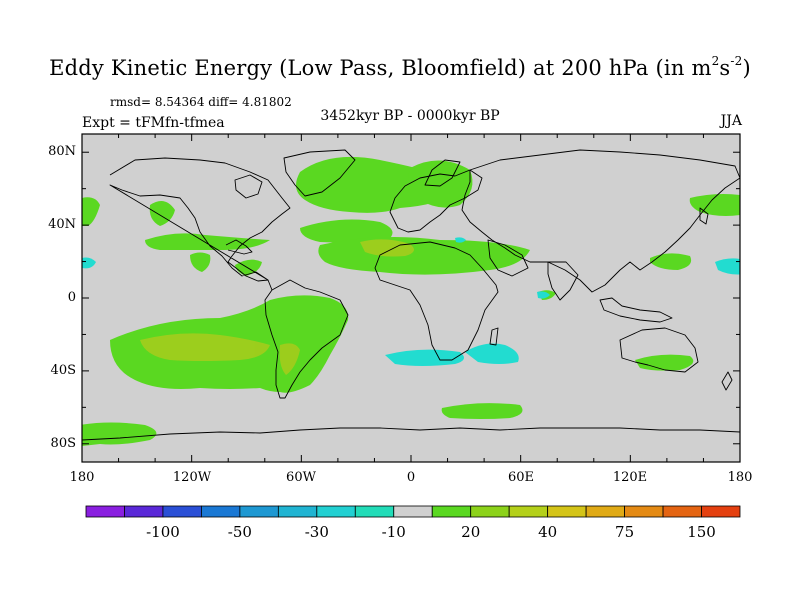 This screenshot has height=600, width=800. I want to click on coastline-south-america, so click(306, 339).